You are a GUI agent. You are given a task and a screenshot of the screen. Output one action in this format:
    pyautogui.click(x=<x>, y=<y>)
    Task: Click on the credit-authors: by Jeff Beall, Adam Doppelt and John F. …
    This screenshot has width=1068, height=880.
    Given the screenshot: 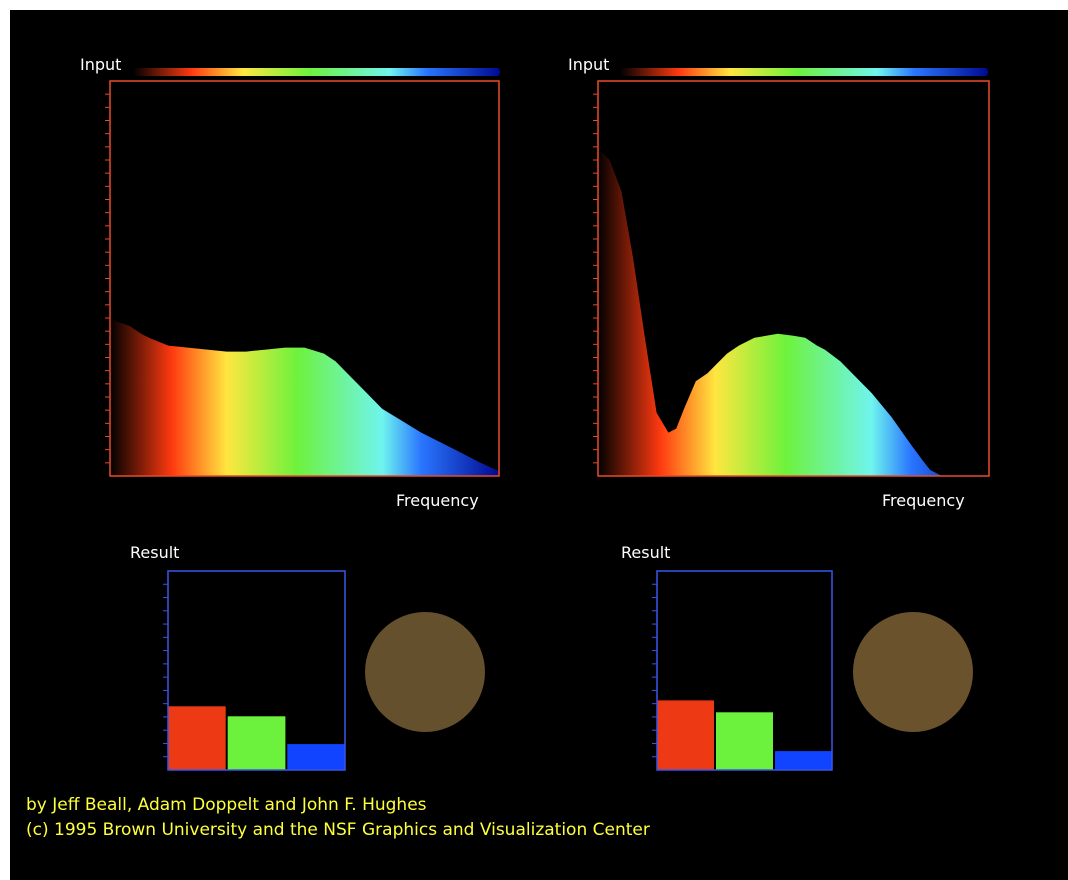 What is the action you would take?
    pyautogui.click(x=226, y=805)
    